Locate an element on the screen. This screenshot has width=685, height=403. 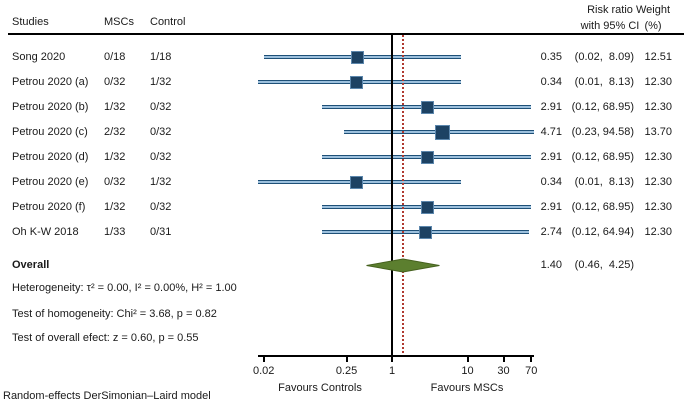
x-axis-line is located at coordinates (396, 356).